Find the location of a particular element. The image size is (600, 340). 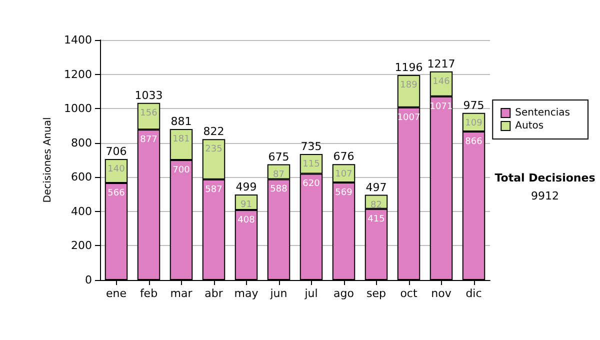

data-label: 700 is located at coordinates (181, 171).